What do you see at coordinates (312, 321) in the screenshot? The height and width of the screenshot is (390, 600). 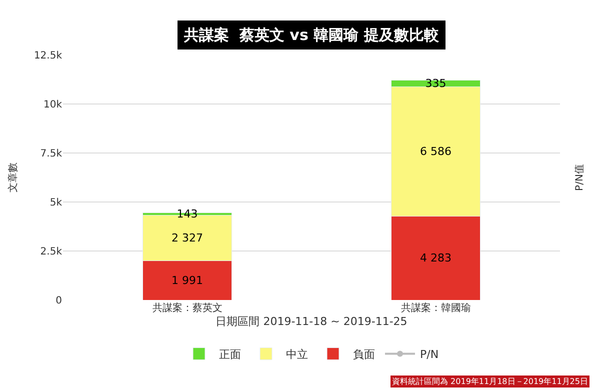 I see `x-axis-title: 日期區間 2019-11-18 ~ 2019-11-25` at bounding box center [312, 321].